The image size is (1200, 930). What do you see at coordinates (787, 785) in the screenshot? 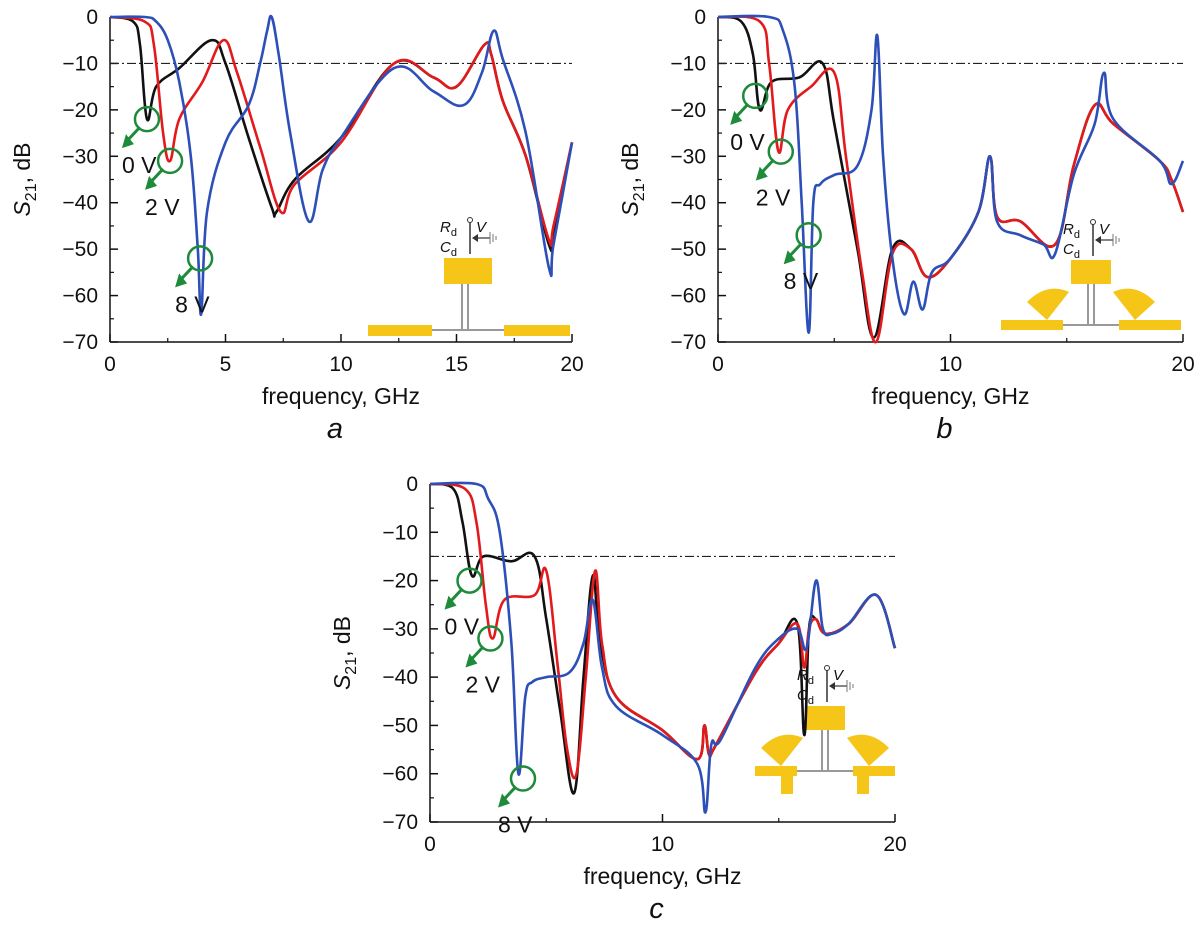
I see `stub-foot-left` at bounding box center [787, 785].